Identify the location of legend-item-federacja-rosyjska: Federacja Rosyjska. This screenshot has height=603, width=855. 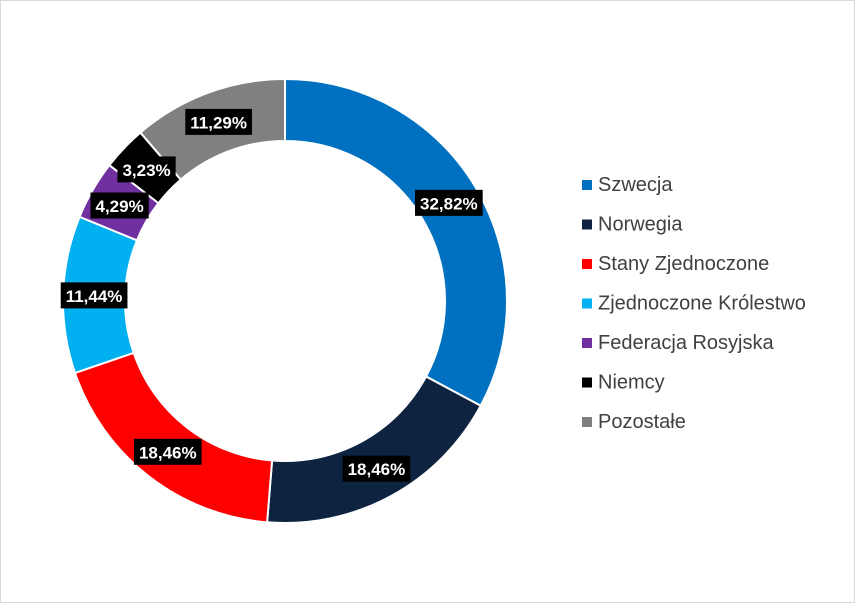
(678, 343).